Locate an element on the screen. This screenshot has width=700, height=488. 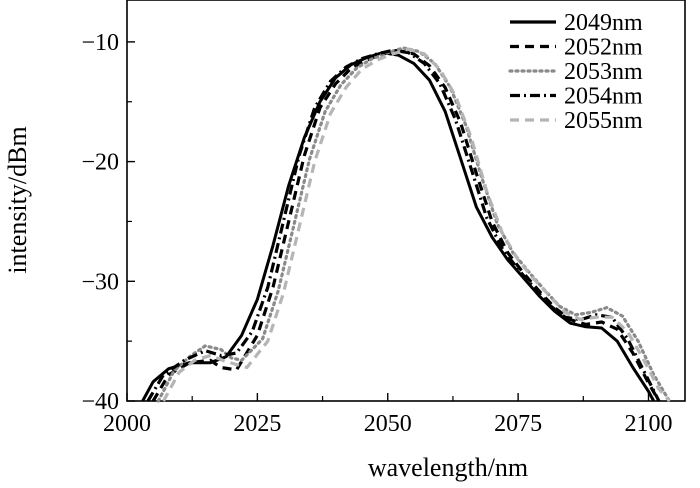
y-tick-label: −30 is located at coordinates (100, 282).